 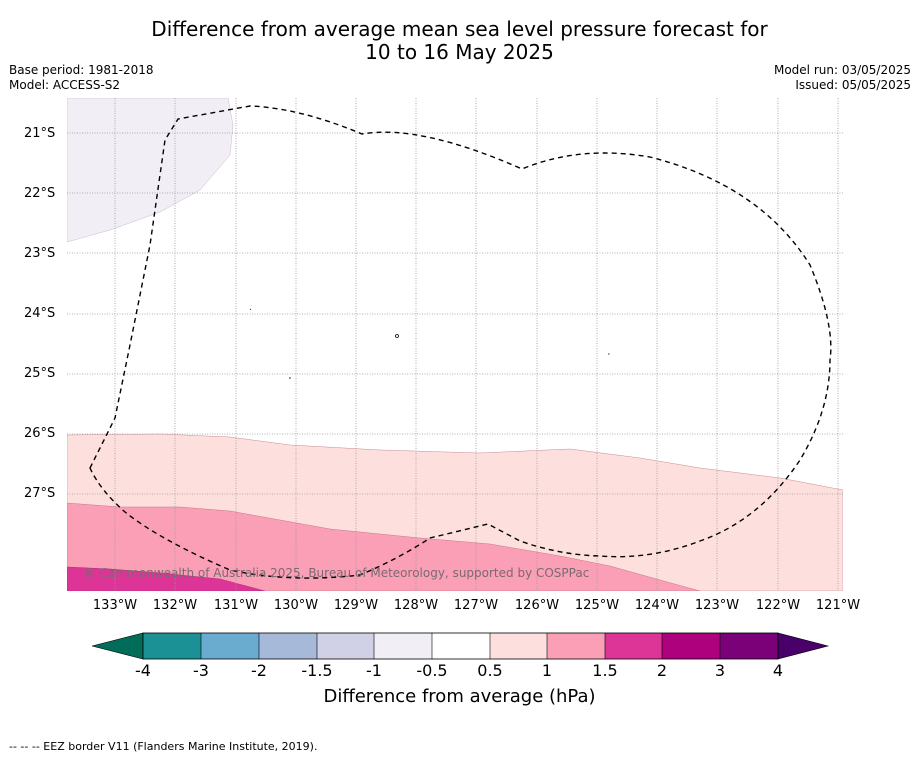 What do you see at coordinates (537, 605) in the screenshot?
I see `lon-label: 126°W` at bounding box center [537, 605].